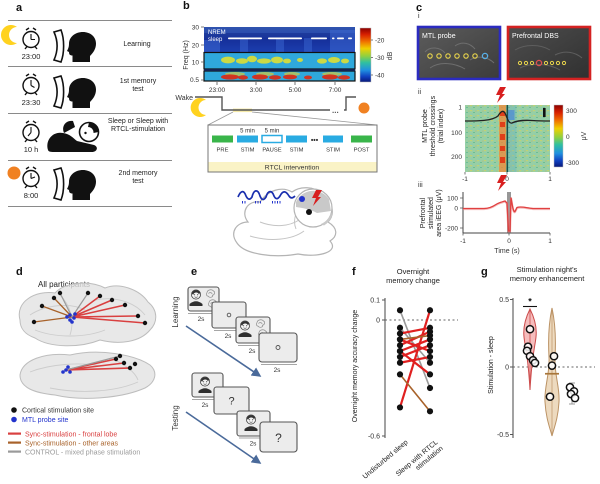 The image size is (600, 484). Describe the element at coordinates (380, 41) in the screenshot. I see `colorbar-tick: -20` at that location.